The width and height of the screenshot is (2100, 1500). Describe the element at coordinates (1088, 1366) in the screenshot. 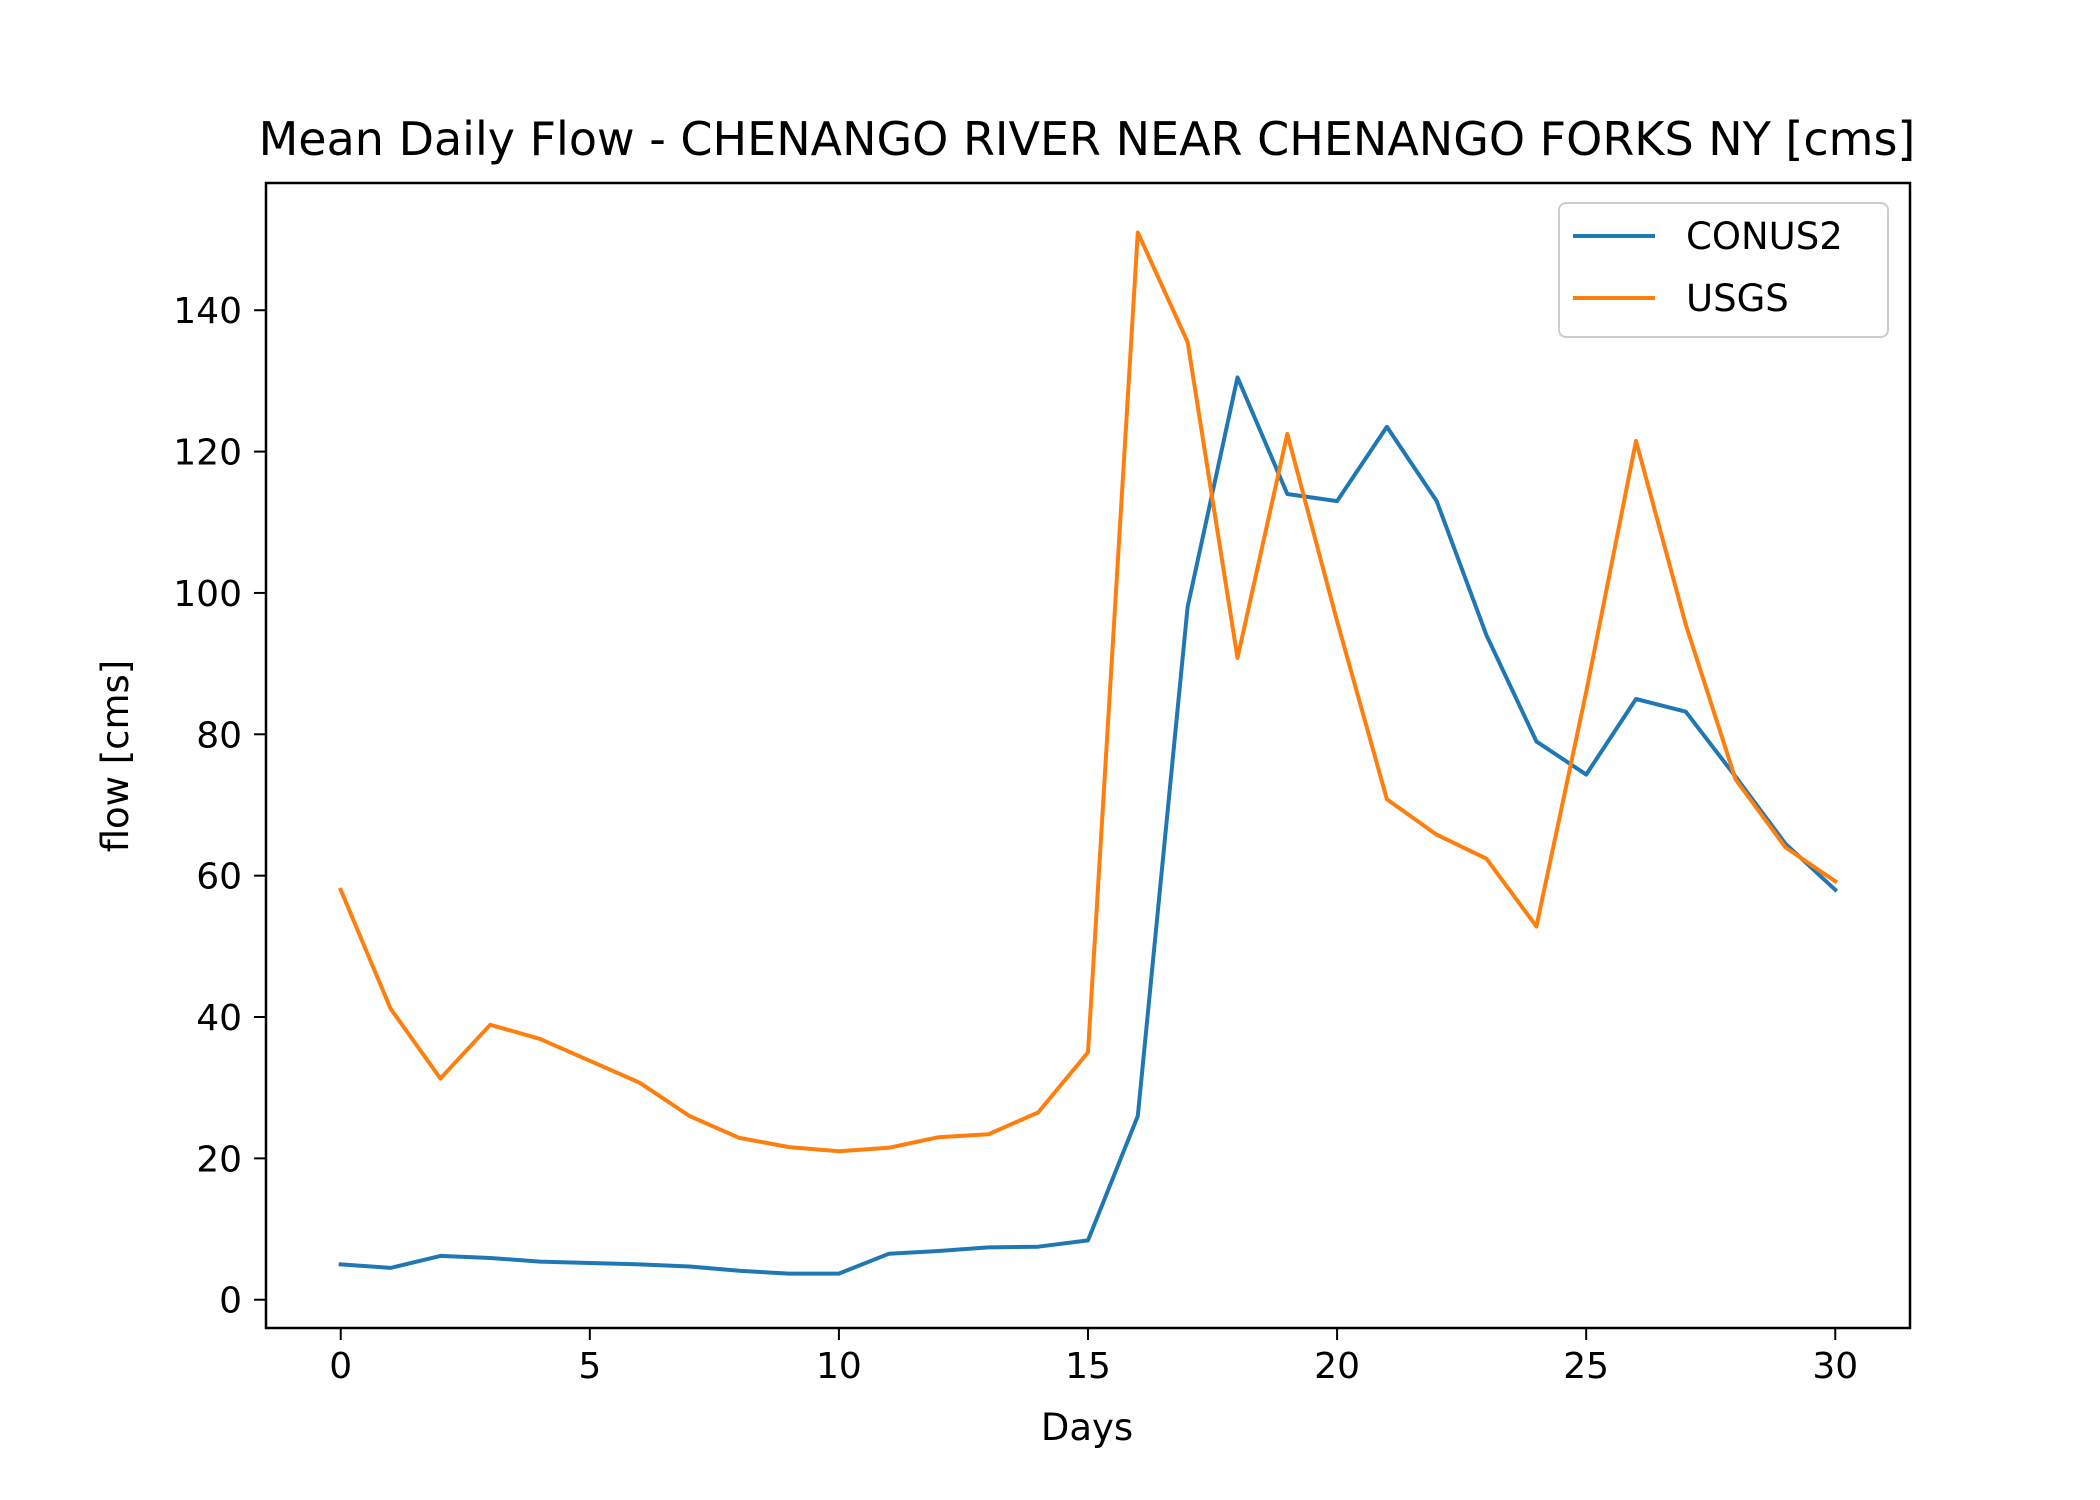

I see `x-tick-label: 15` at that location.